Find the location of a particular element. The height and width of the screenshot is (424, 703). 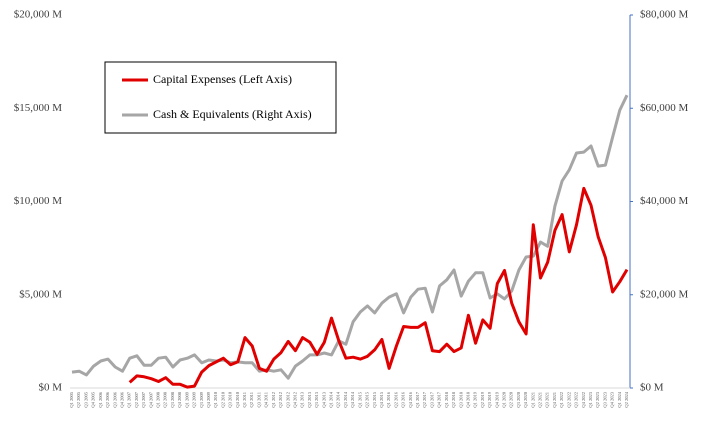

x-tick-label: Q4 2019 is located at coordinates (496, 399).